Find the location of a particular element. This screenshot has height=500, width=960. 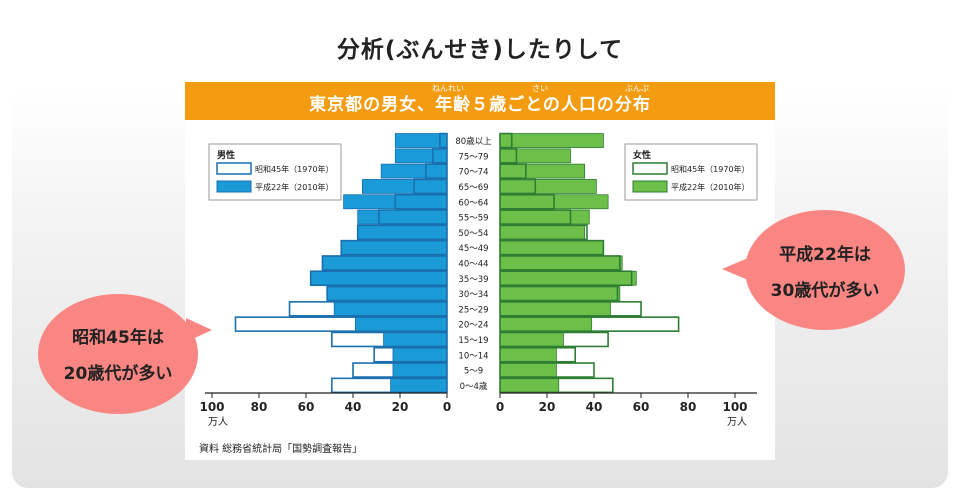

legend-label-female-2010: 平成22年（2010年） is located at coordinates (710, 187).